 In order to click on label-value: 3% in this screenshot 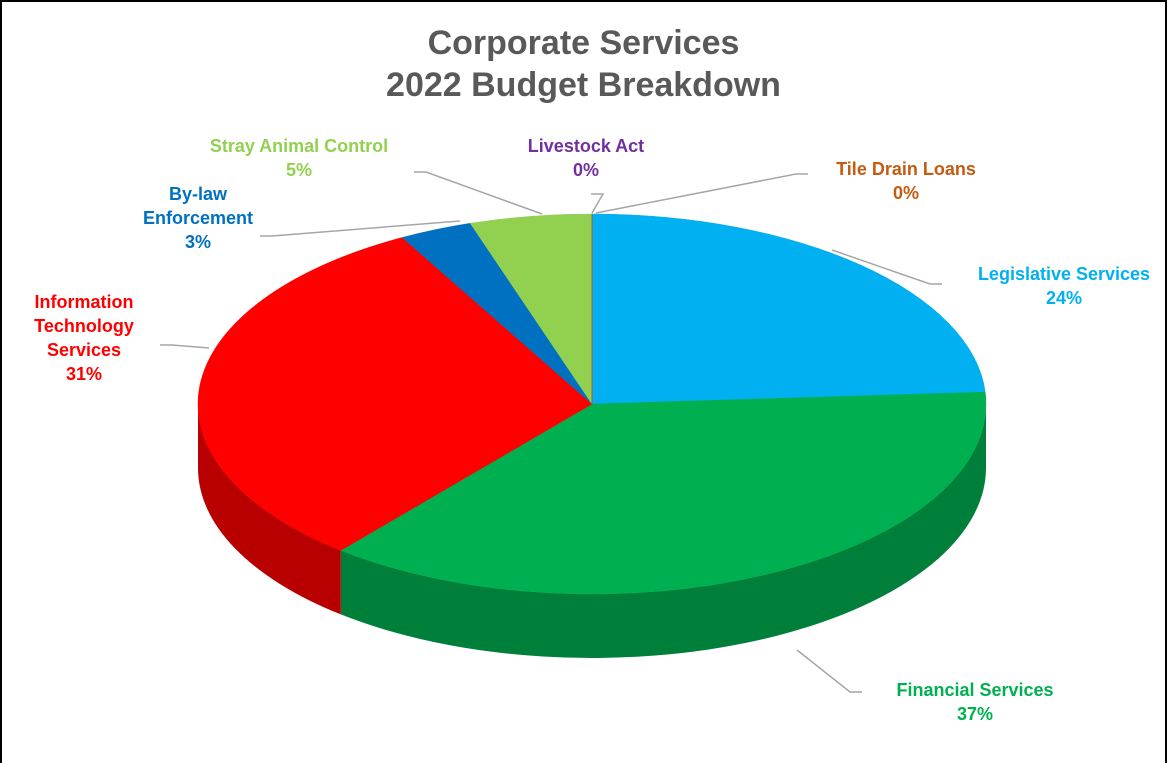, I will do `click(197, 242)`.